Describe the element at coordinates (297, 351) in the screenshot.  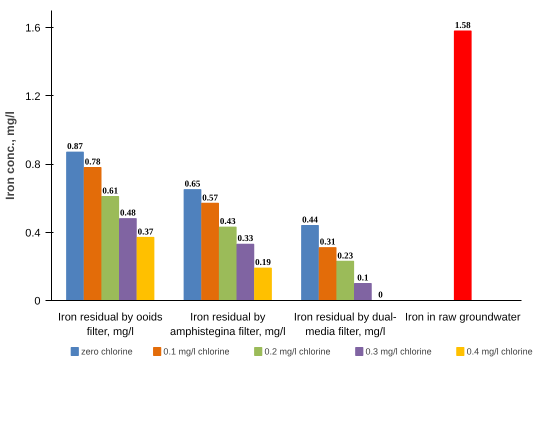
I see `legend-label: 0.2 mg/l chlorine` at that location.